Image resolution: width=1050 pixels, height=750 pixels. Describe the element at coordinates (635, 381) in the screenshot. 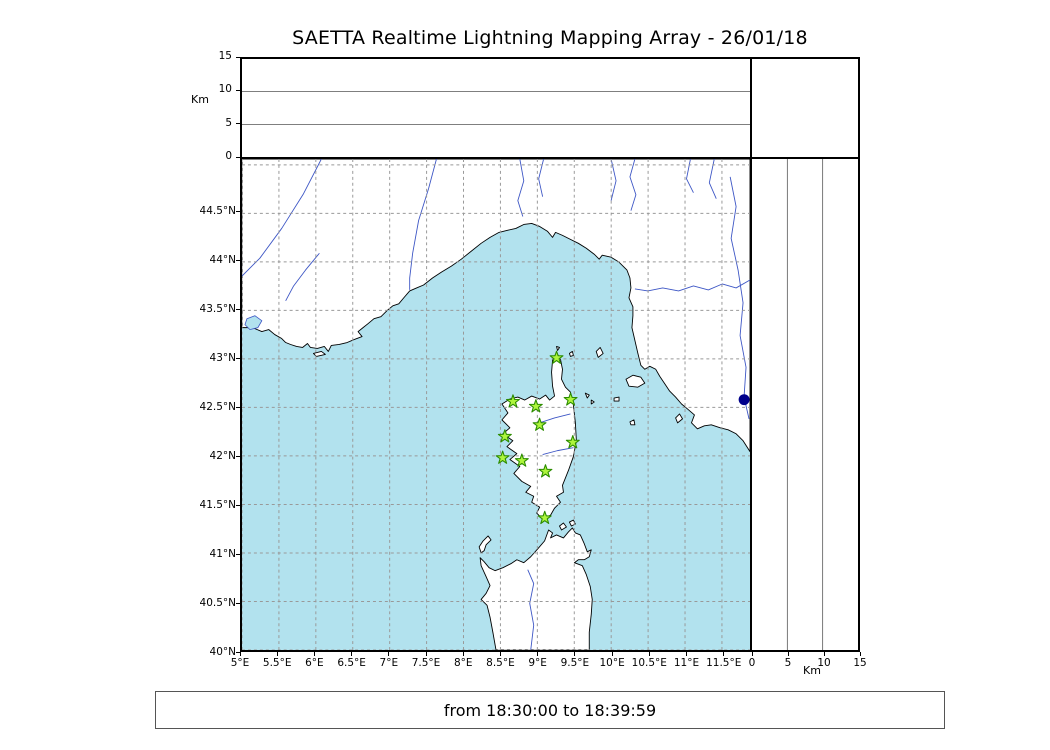

I see `landmass-elba` at that location.